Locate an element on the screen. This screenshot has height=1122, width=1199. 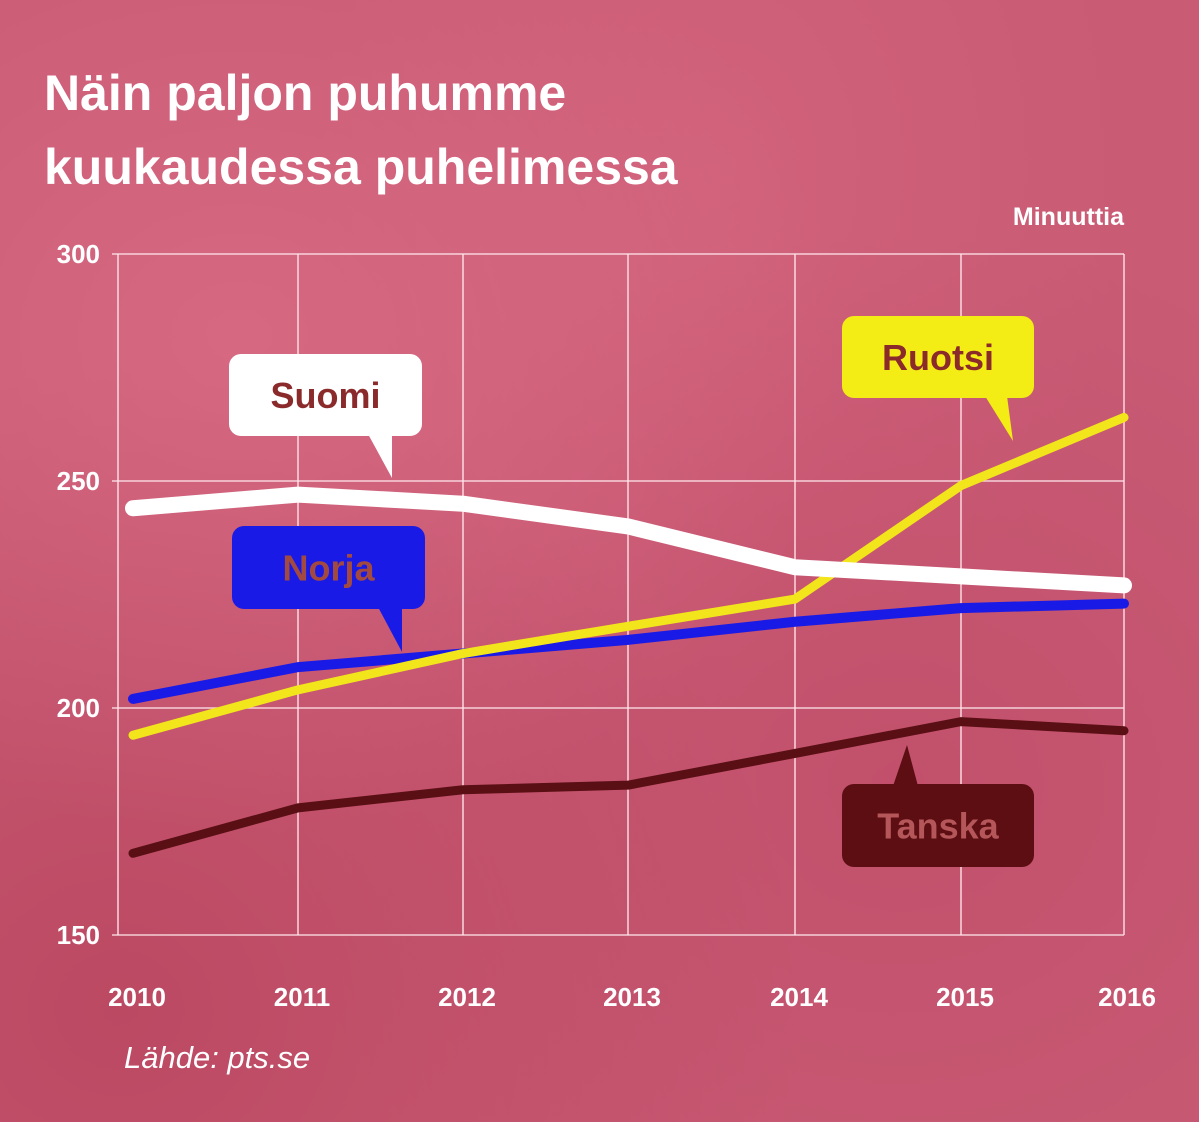
series-label-text: Ruotsi is located at coordinates (938, 357).